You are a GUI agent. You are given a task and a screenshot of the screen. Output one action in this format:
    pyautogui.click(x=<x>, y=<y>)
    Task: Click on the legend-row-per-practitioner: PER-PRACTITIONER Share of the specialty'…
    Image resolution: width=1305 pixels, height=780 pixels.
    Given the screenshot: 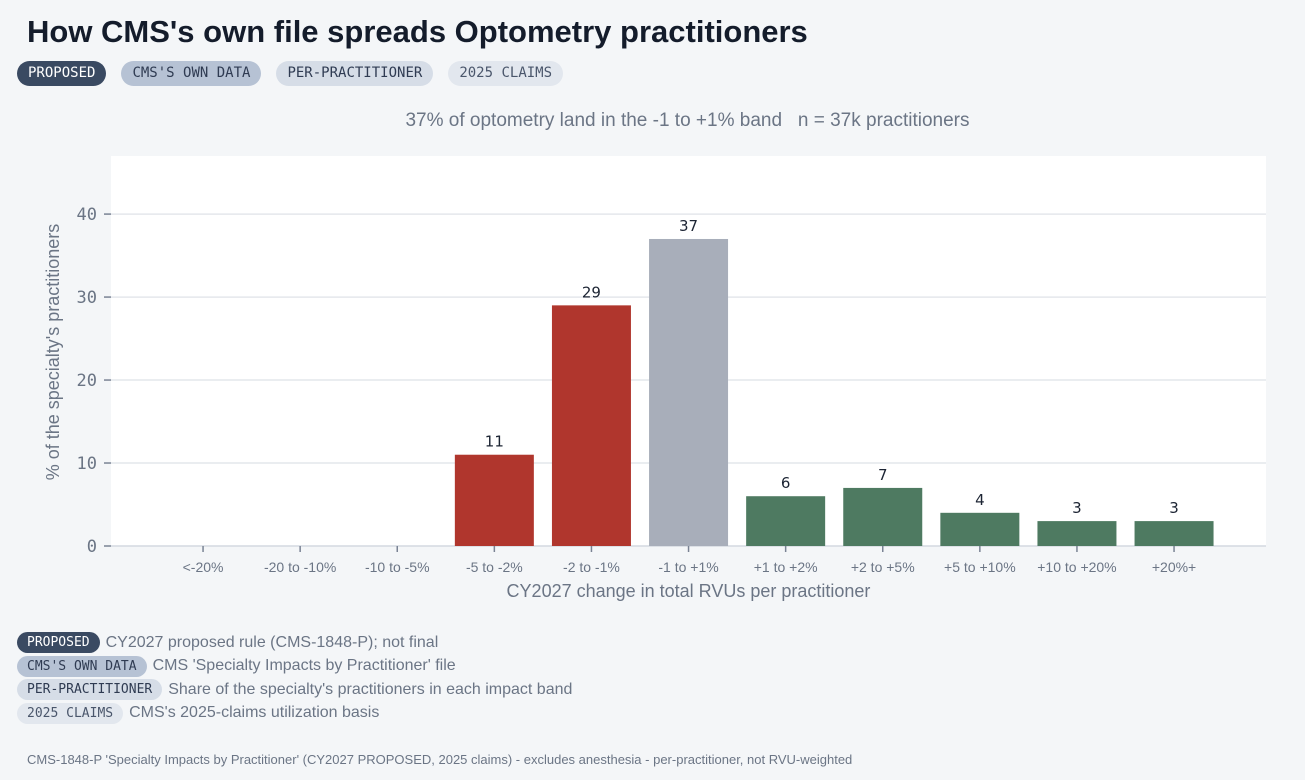 What is the action you would take?
    pyautogui.click(x=294, y=690)
    